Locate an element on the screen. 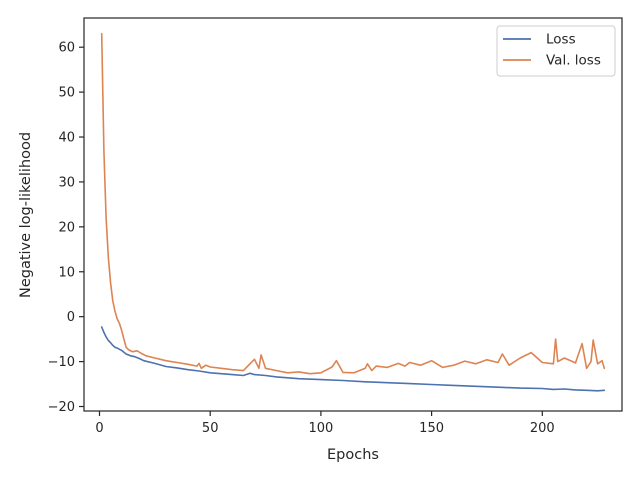 The height and width of the screenshot is (480, 640). y-tick-label: 40 is located at coordinates (66, 138).